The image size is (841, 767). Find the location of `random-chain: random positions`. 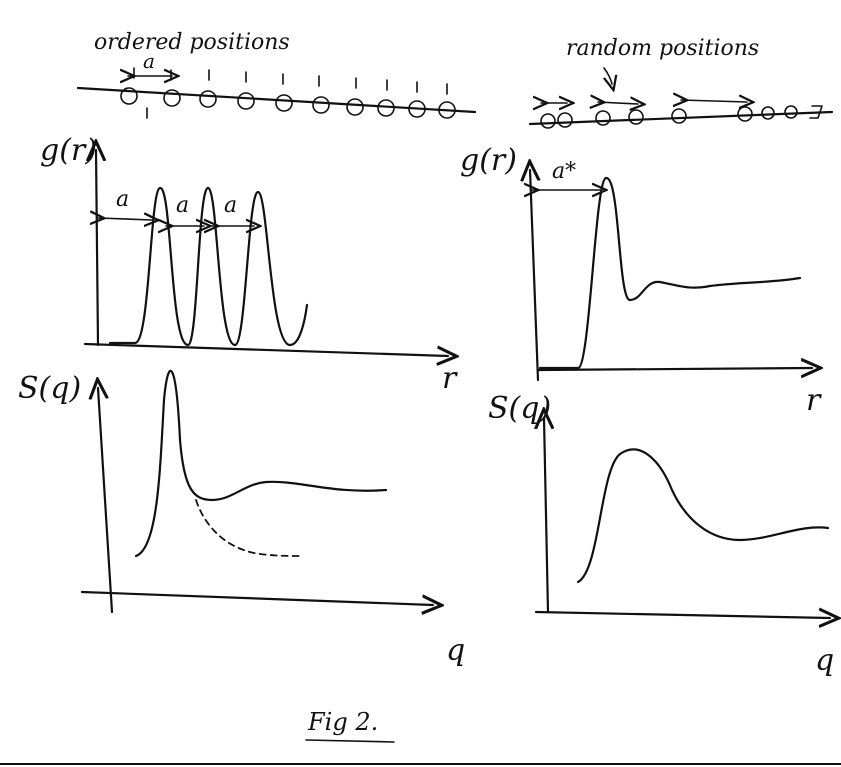

random-chain: random positions is located at coordinates (681, 82).